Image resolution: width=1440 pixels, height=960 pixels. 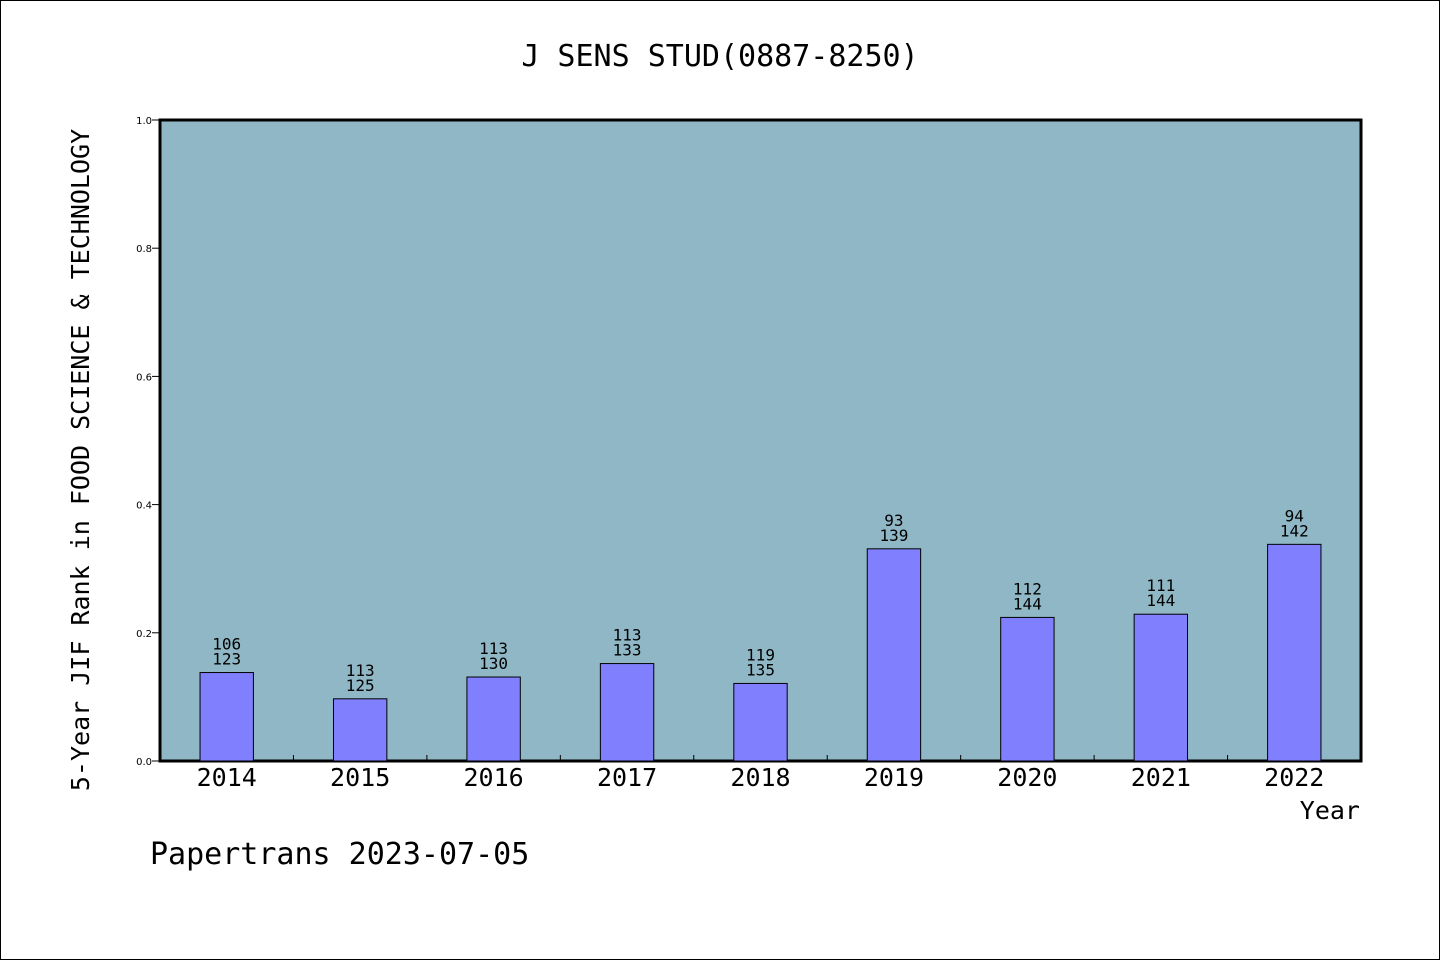 I want to click on bar-2015, so click(x=360, y=730).